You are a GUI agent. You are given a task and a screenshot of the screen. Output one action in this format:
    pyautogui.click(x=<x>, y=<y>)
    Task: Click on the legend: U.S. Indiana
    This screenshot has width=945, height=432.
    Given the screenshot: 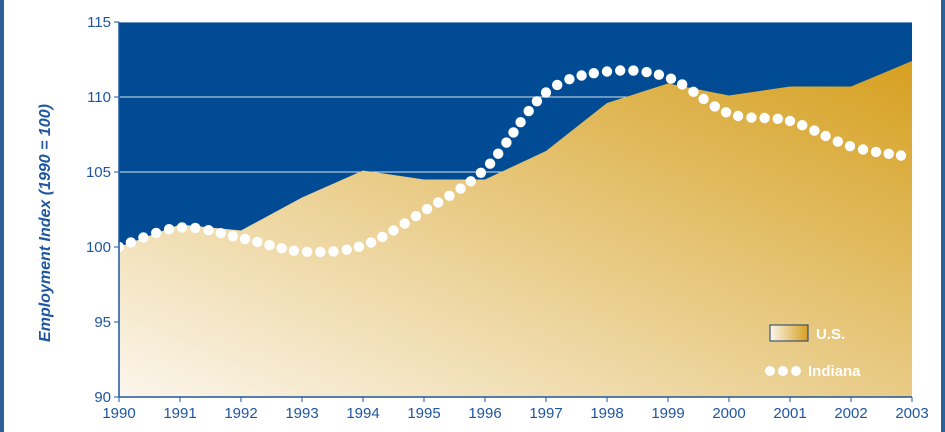 What is the action you would take?
    pyautogui.click(x=813, y=352)
    